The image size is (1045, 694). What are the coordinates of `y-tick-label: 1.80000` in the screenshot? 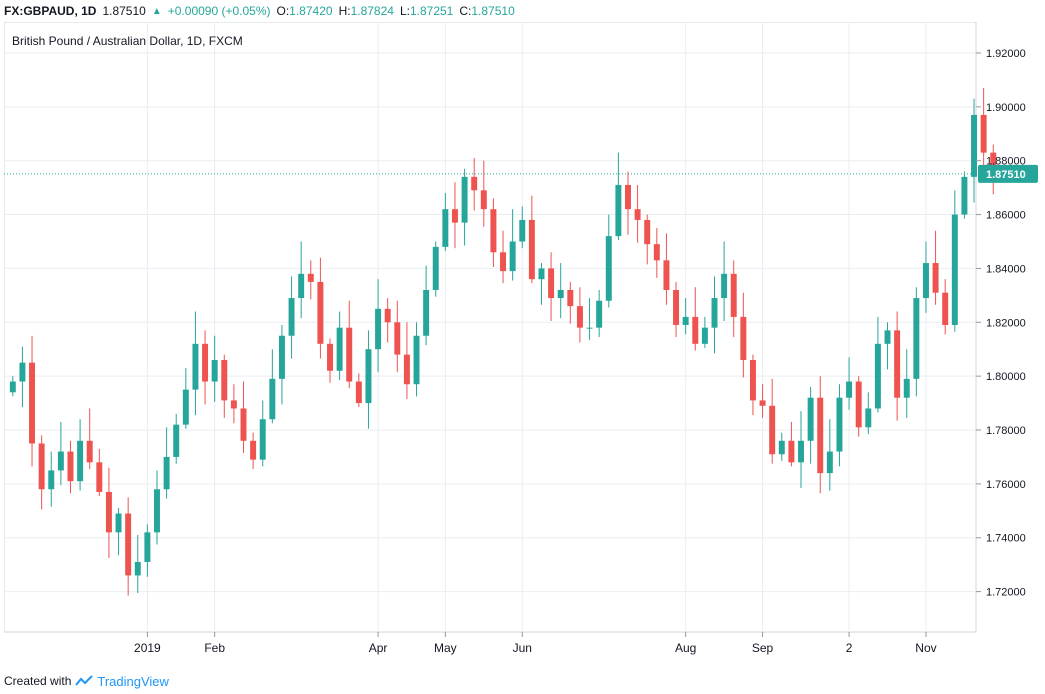 It's located at (1006, 377).